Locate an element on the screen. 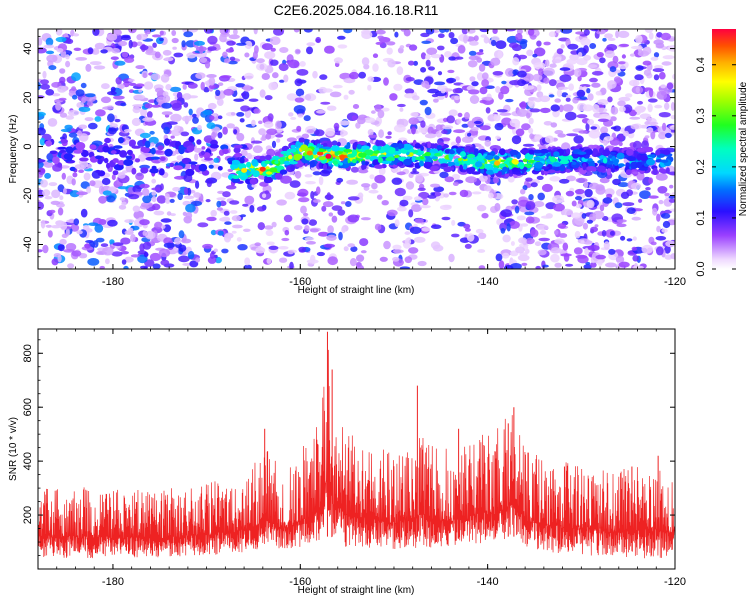  colorbar-label: Normalized spectral amplitude is located at coordinates (743, 148).